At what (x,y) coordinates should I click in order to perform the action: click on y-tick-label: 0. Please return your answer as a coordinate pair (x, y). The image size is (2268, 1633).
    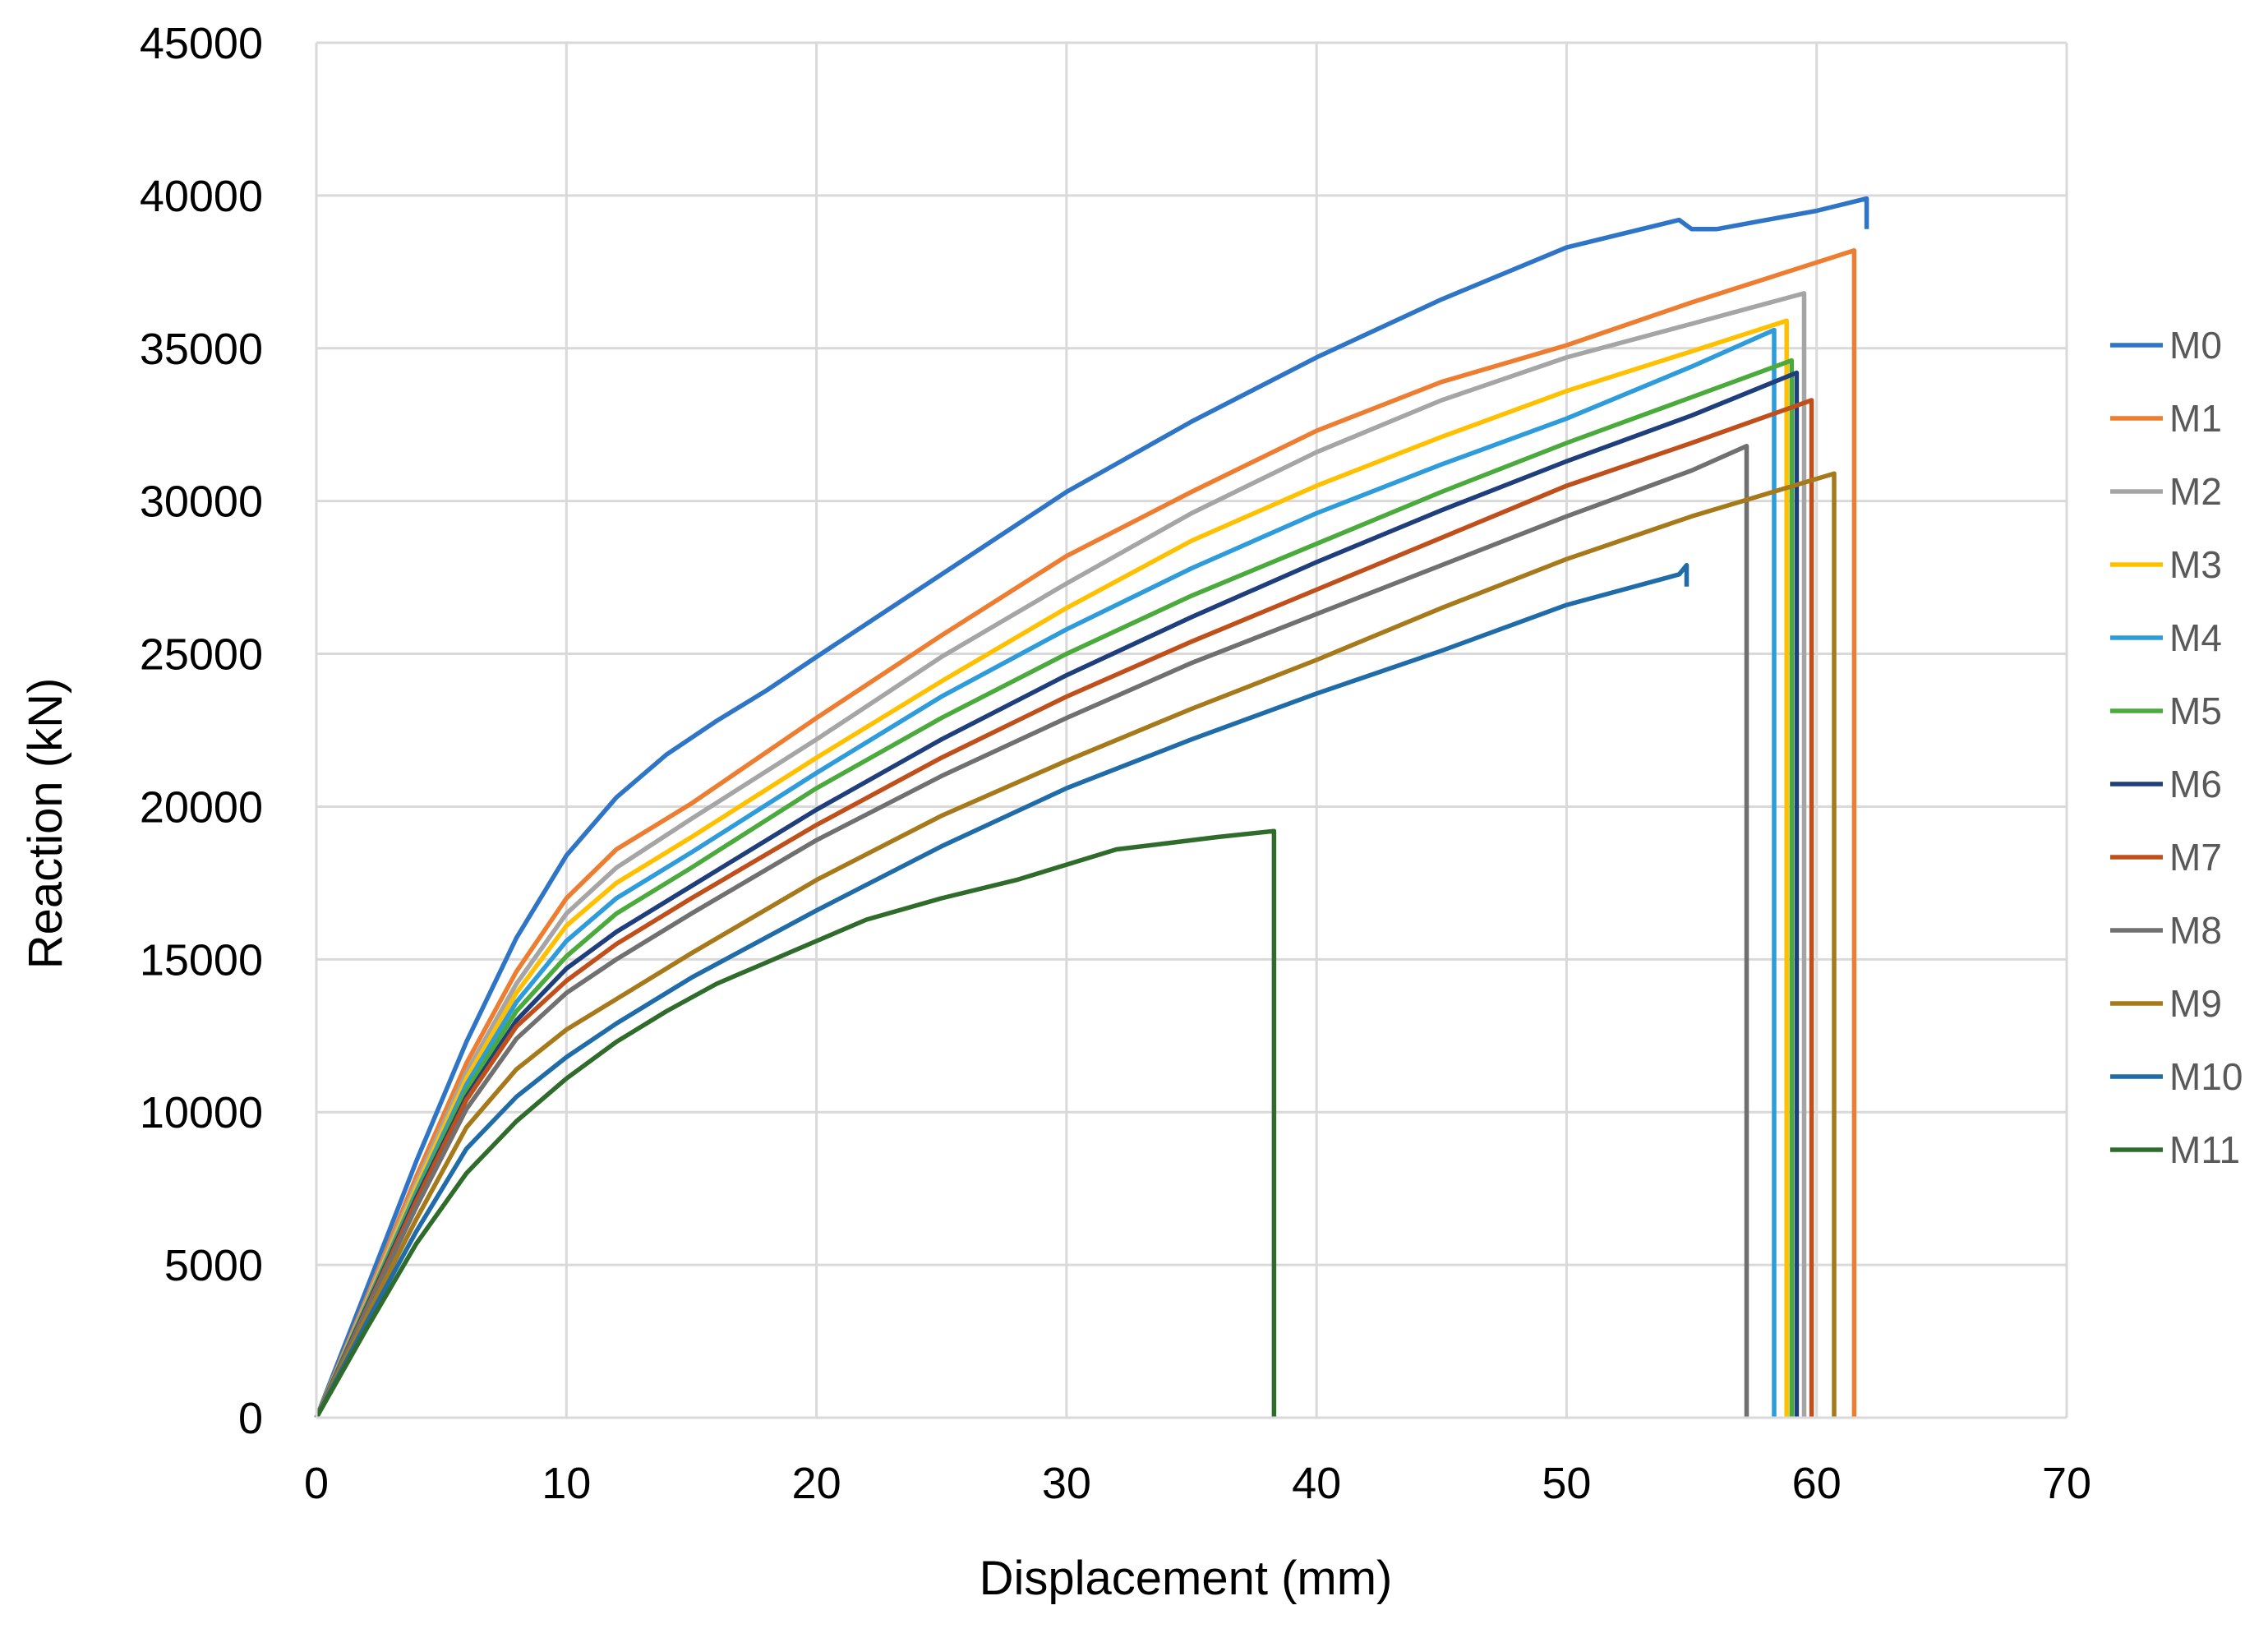
    Looking at the image, I should click on (251, 1418).